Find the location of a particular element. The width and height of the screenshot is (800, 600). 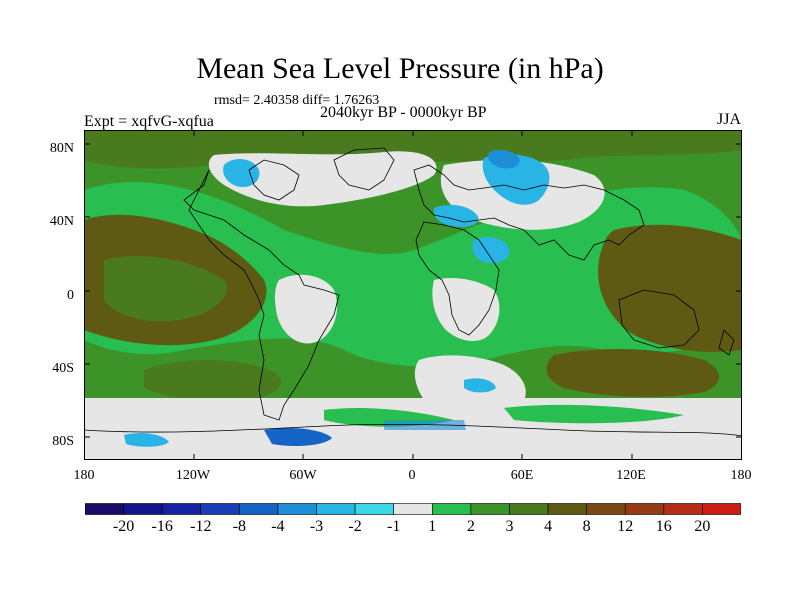

experiment-label: Expt = xqfvG-xqfua is located at coordinates (149, 121).